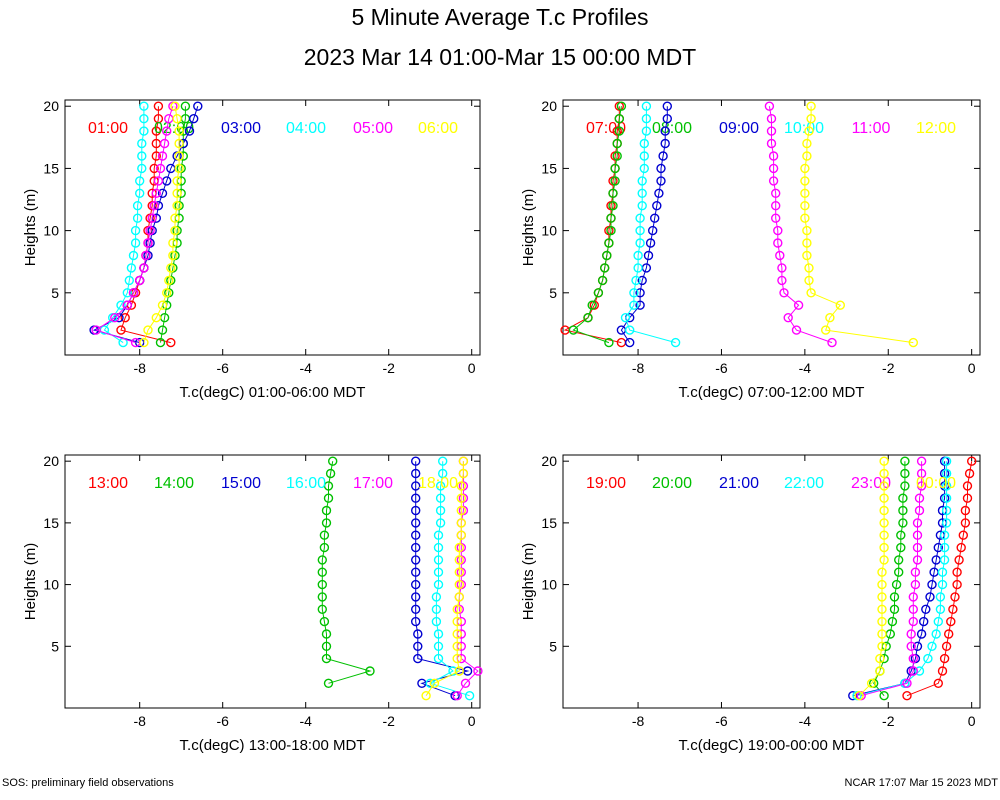 The image size is (1000, 800). I want to click on legend-label: 03:00, so click(241, 128).